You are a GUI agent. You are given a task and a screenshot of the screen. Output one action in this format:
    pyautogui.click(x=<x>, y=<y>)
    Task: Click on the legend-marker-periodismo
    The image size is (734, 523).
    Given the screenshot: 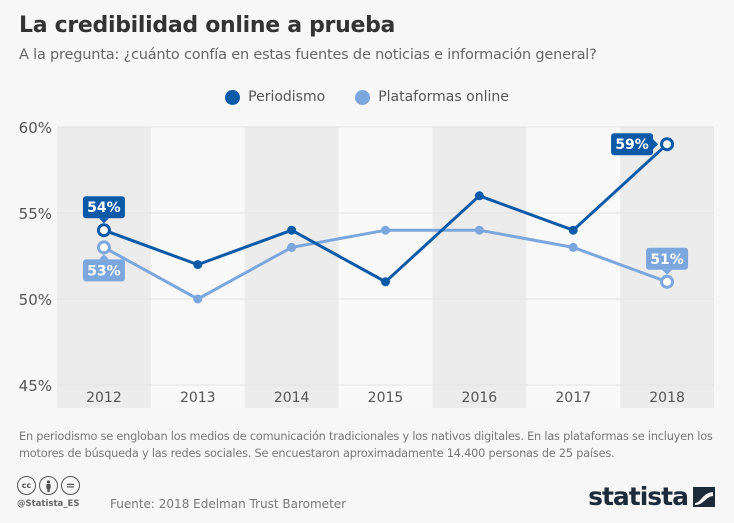 What is the action you would take?
    pyautogui.click(x=233, y=97)
    